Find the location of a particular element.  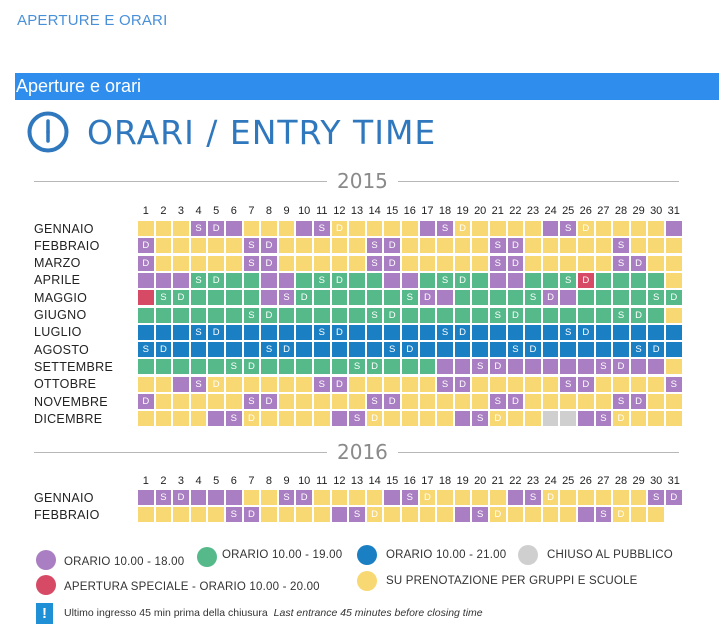

day-number: 19 is located at coordinates (462, 481).